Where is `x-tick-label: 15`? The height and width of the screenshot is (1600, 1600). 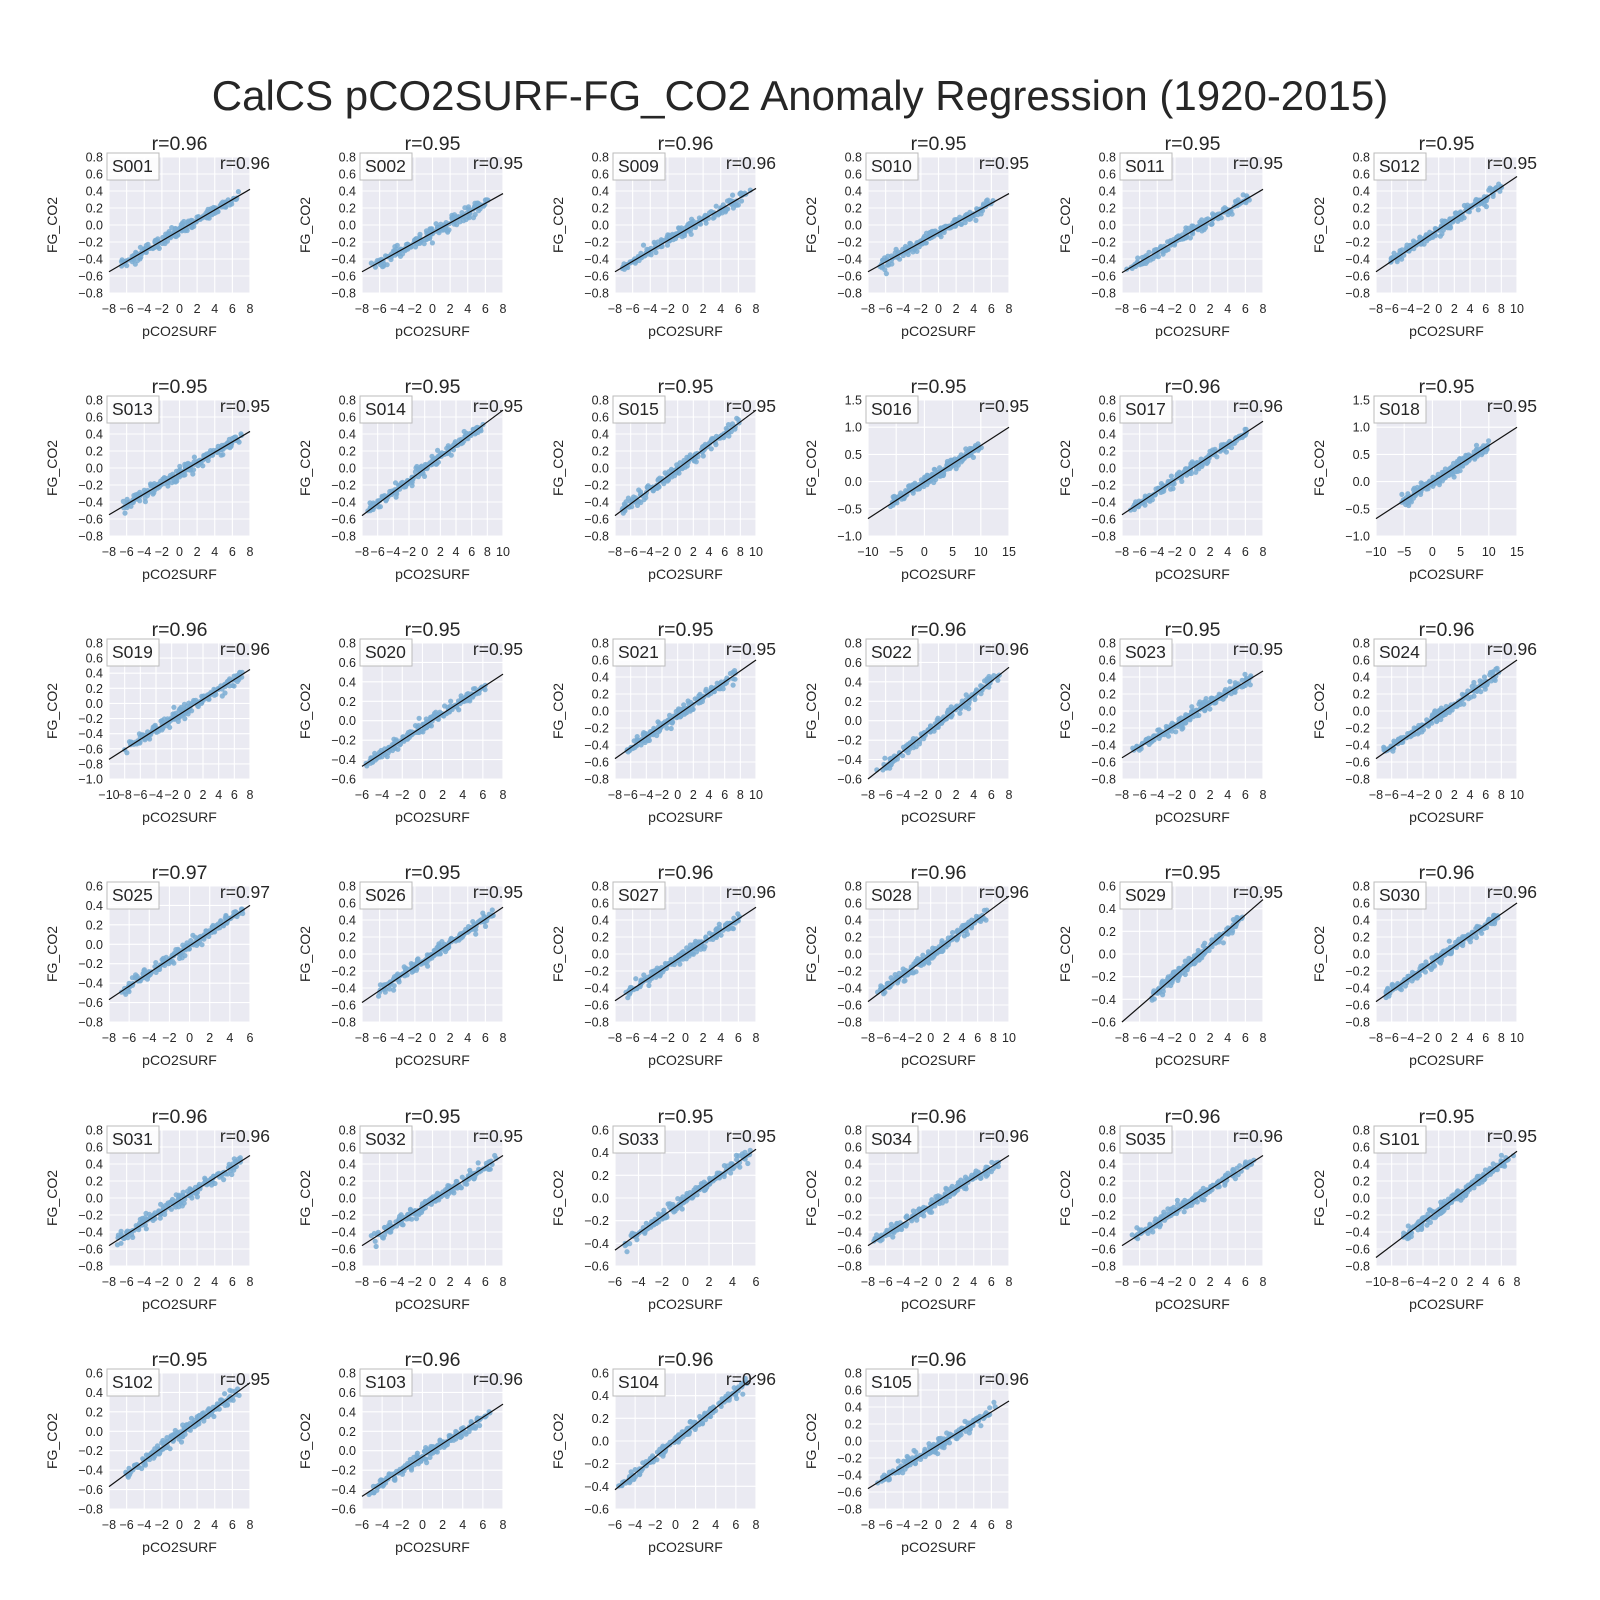
x-tick-label: 15 is located at coordinates (1517, 552).